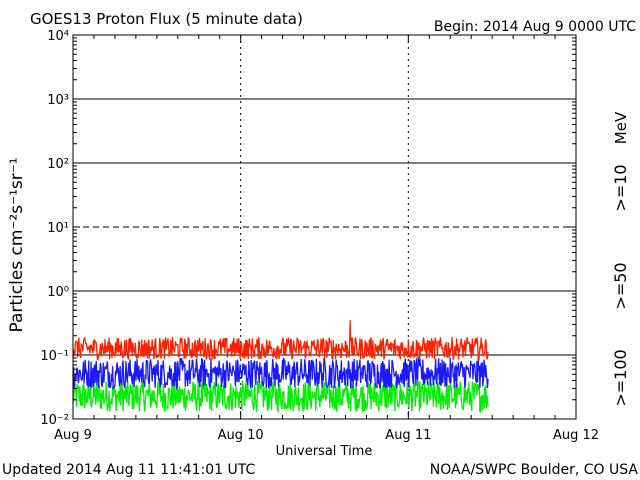  What do you see at coordinates (73, 435) in the screenshot?
I see `x-tick-label: Aug 9` at bounding box center [73, 435].